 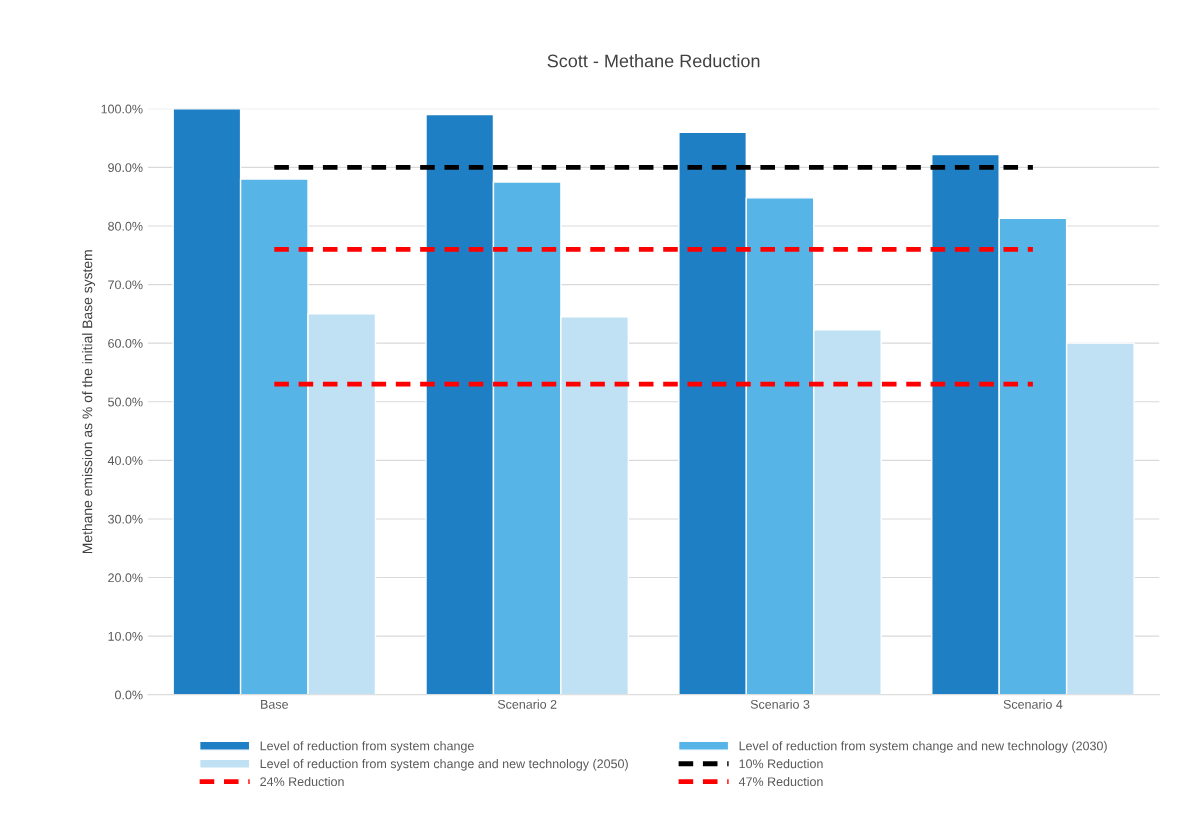 What do you see at coordinates (923, 747) in the screenshot?
I see `legend-label: Level of reduction from system change and new technology (2030)` at bounding box center [923, 747].